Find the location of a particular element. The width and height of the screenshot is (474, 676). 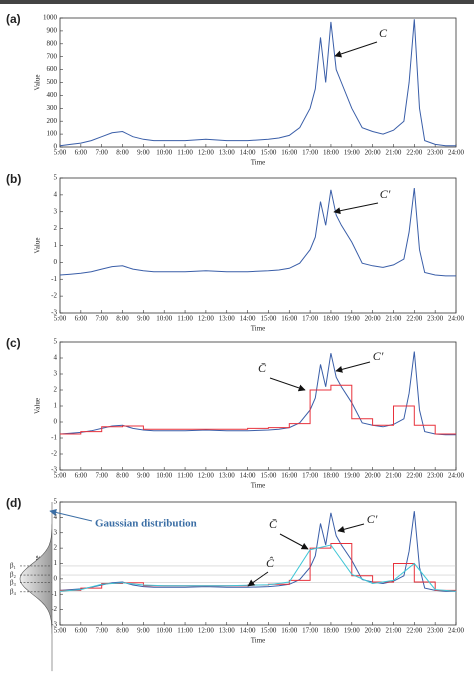

breakpoint-label: β₁ is located at coordinates (13, 566).